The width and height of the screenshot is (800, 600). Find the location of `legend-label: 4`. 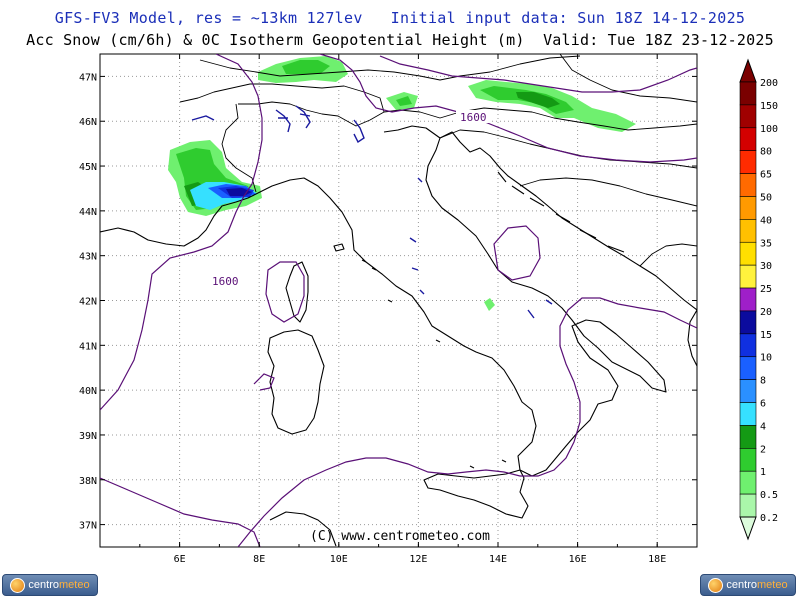

legend-label: 4 is located at coordinates (763, 426).